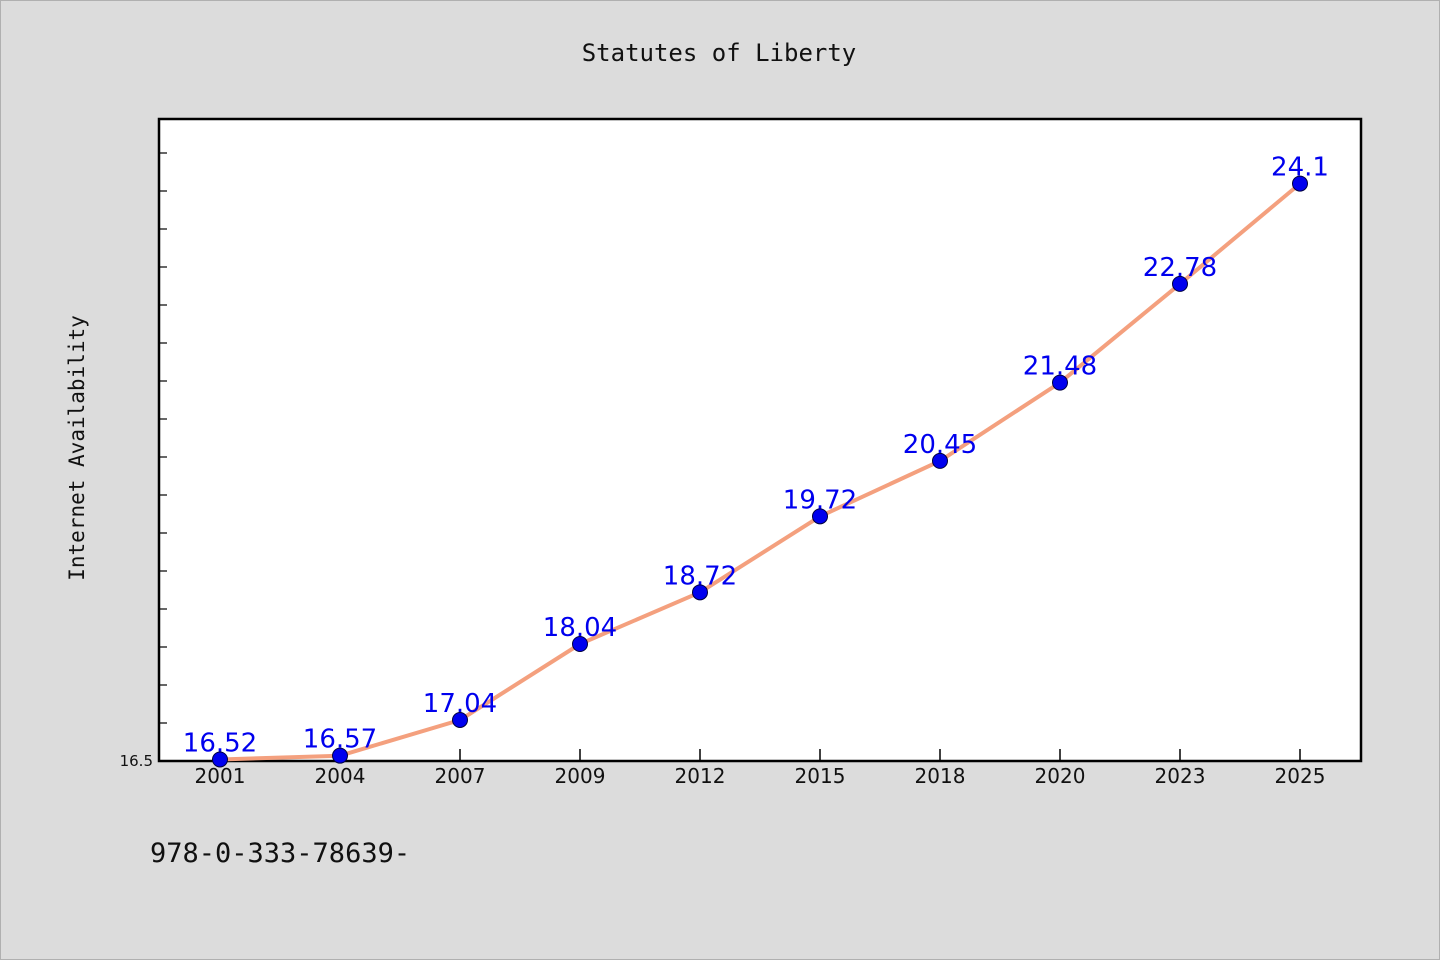 This screenshot has height=960, width=1440. What do you see at coordinates (1300, 776) in the screenshot?
I see `x-tick-label: 2025` at bounding box center [1300, 776].